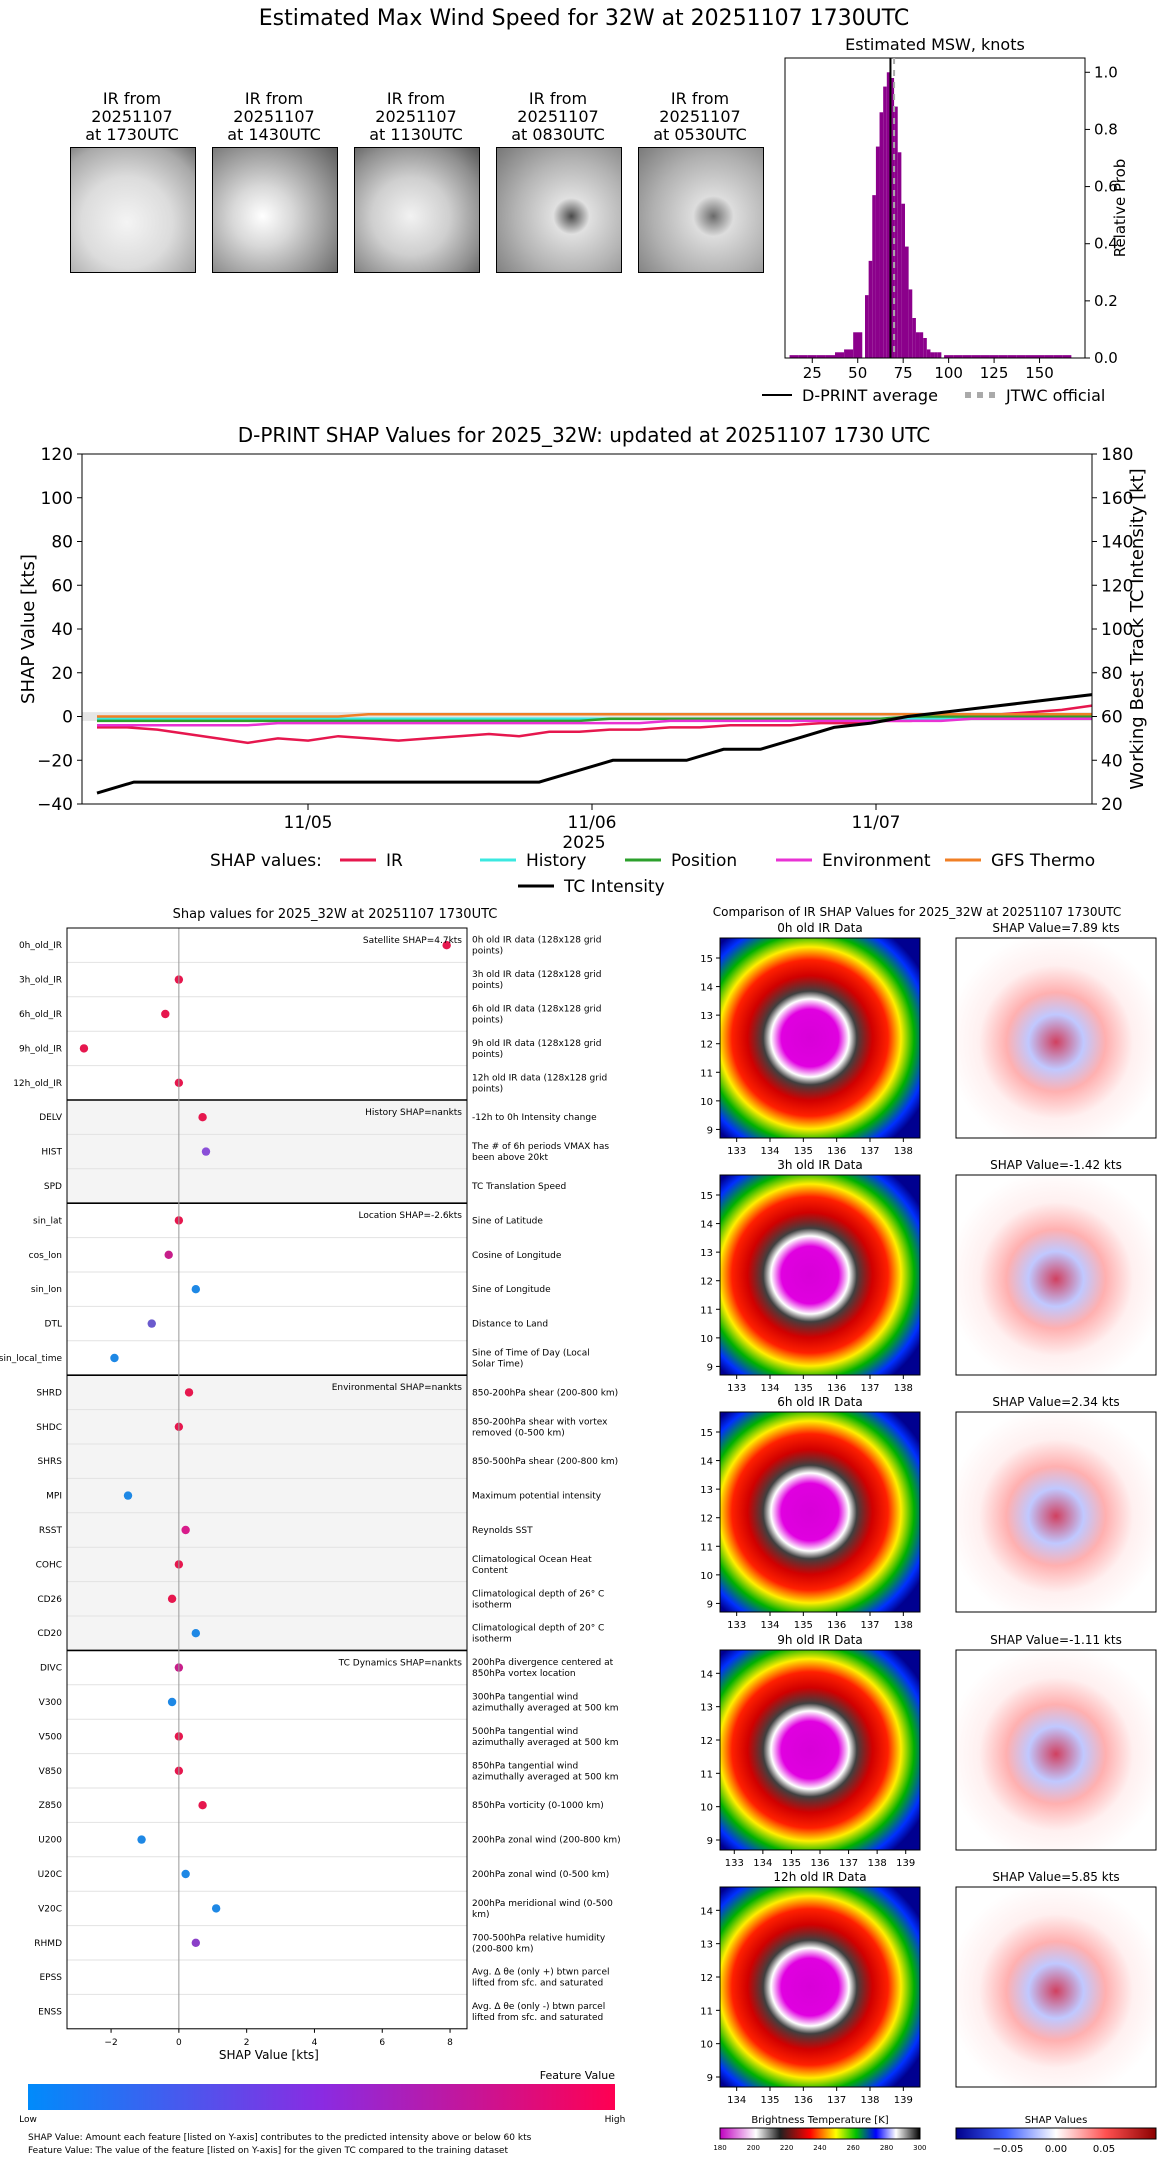 The width and height of the screenshot is (1168, 2158). What do you see at coordinates (540, 1147) in the screenshot?
I see `feature-description: The # of 6h periods VMAX has` at bounding box center [540, 1147].